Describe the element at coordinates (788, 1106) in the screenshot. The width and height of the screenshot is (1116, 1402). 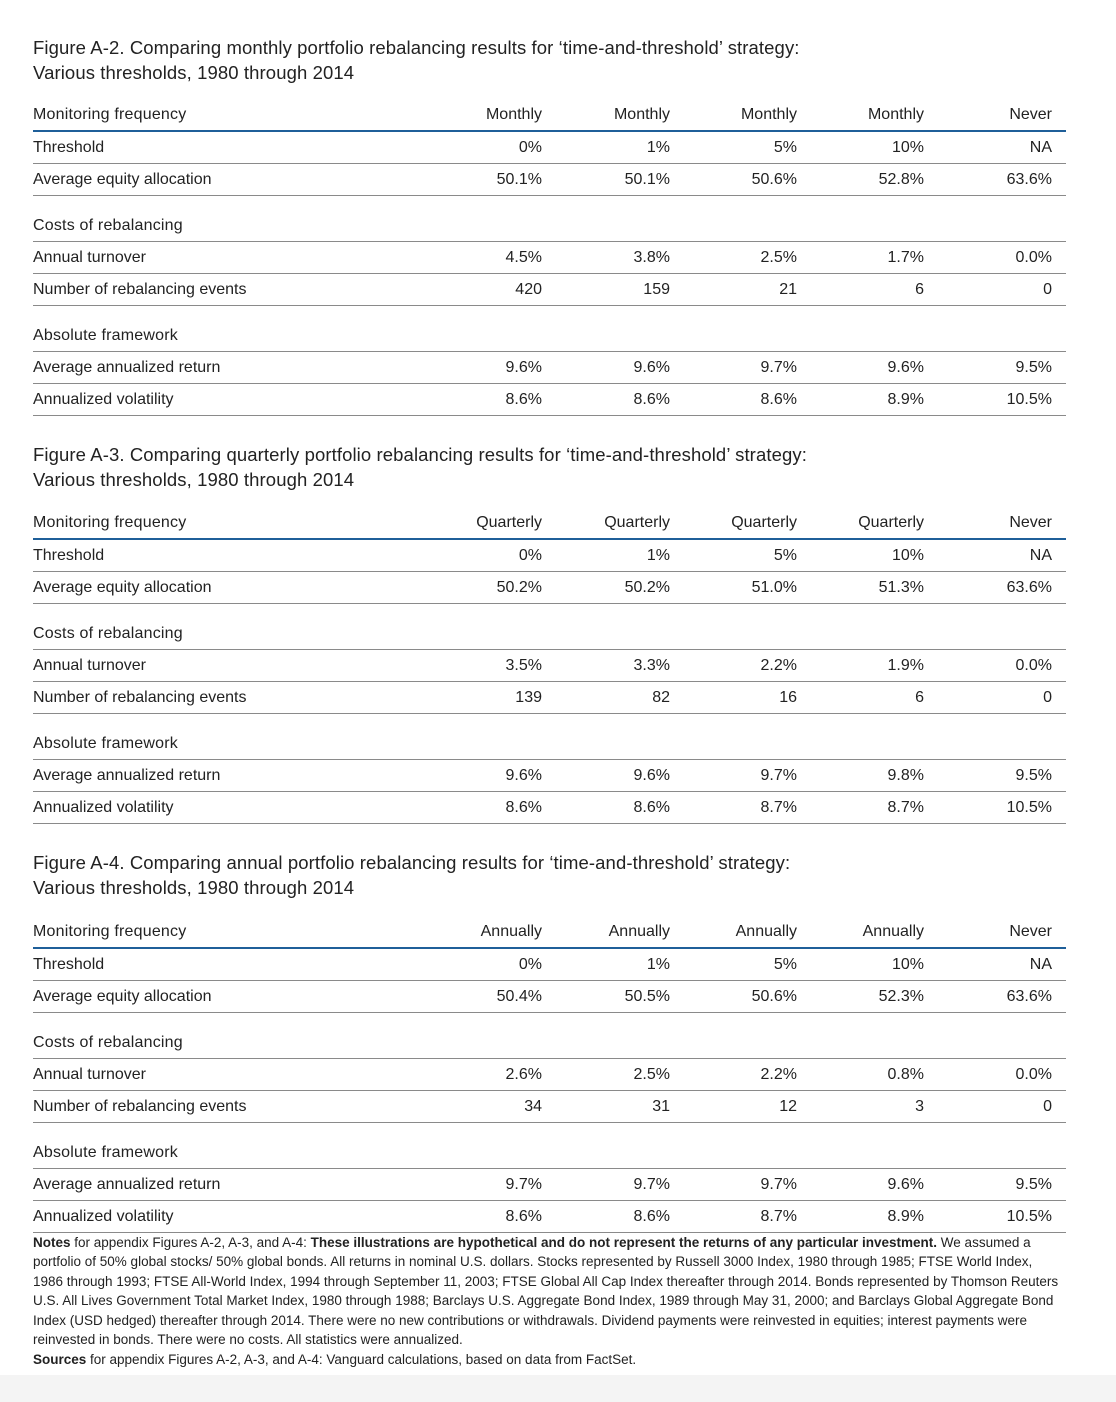
I see `table-cell: 12` at that location.